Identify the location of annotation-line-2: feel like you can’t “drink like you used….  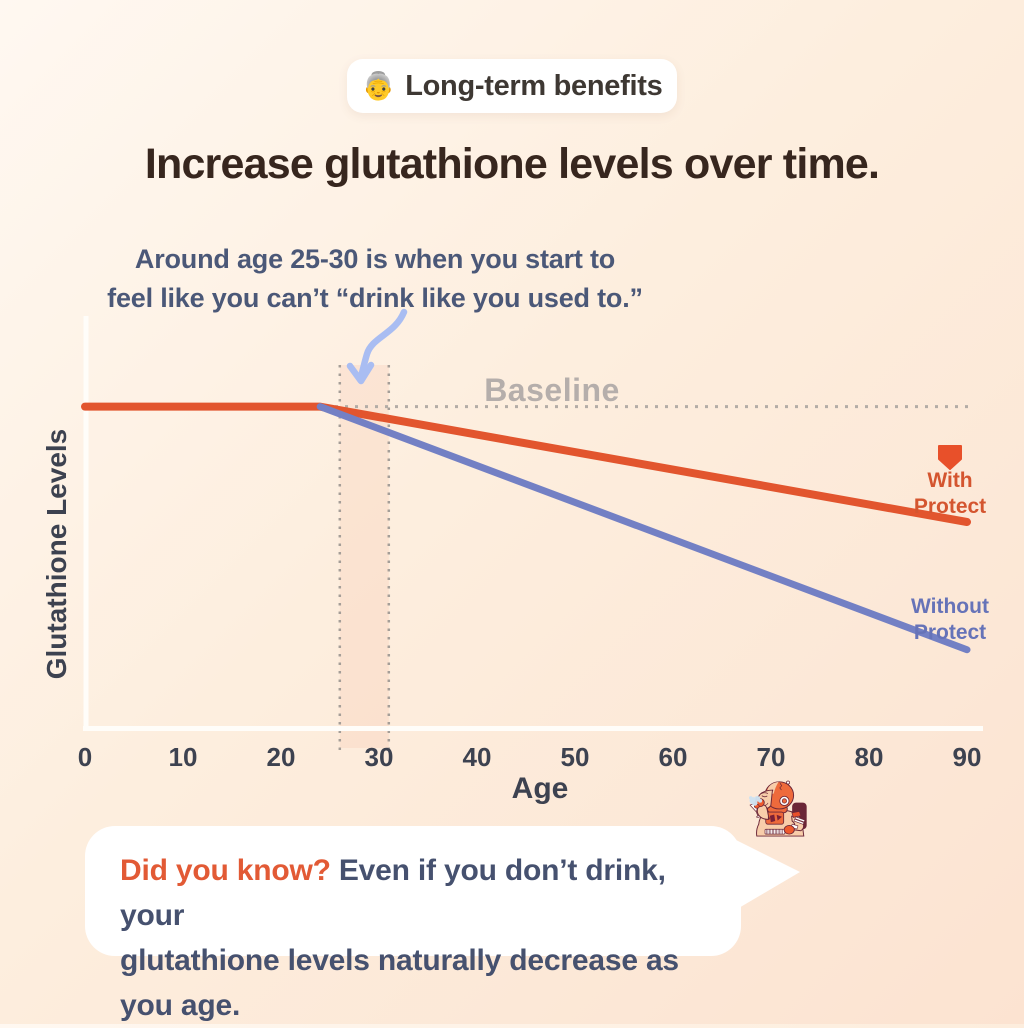
(375, 298).